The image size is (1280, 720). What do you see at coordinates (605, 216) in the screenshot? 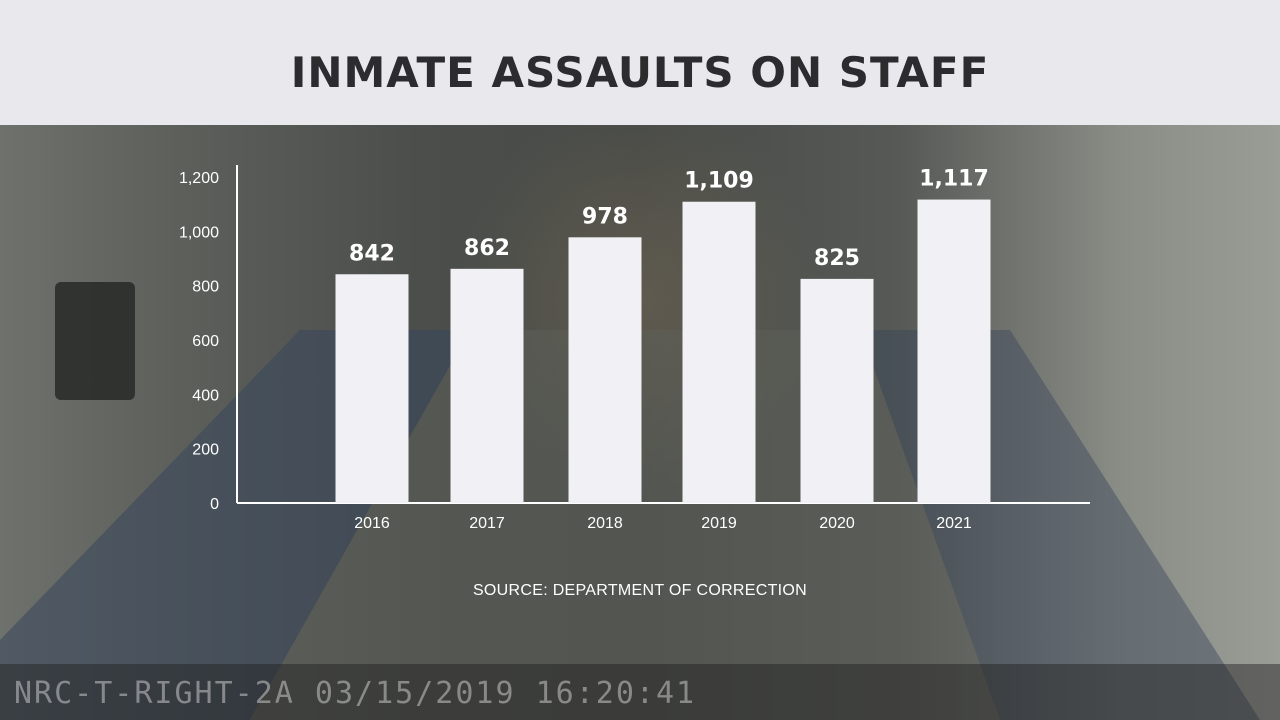
I see `bar-value-label: 978` at bounding box center [605, 216].